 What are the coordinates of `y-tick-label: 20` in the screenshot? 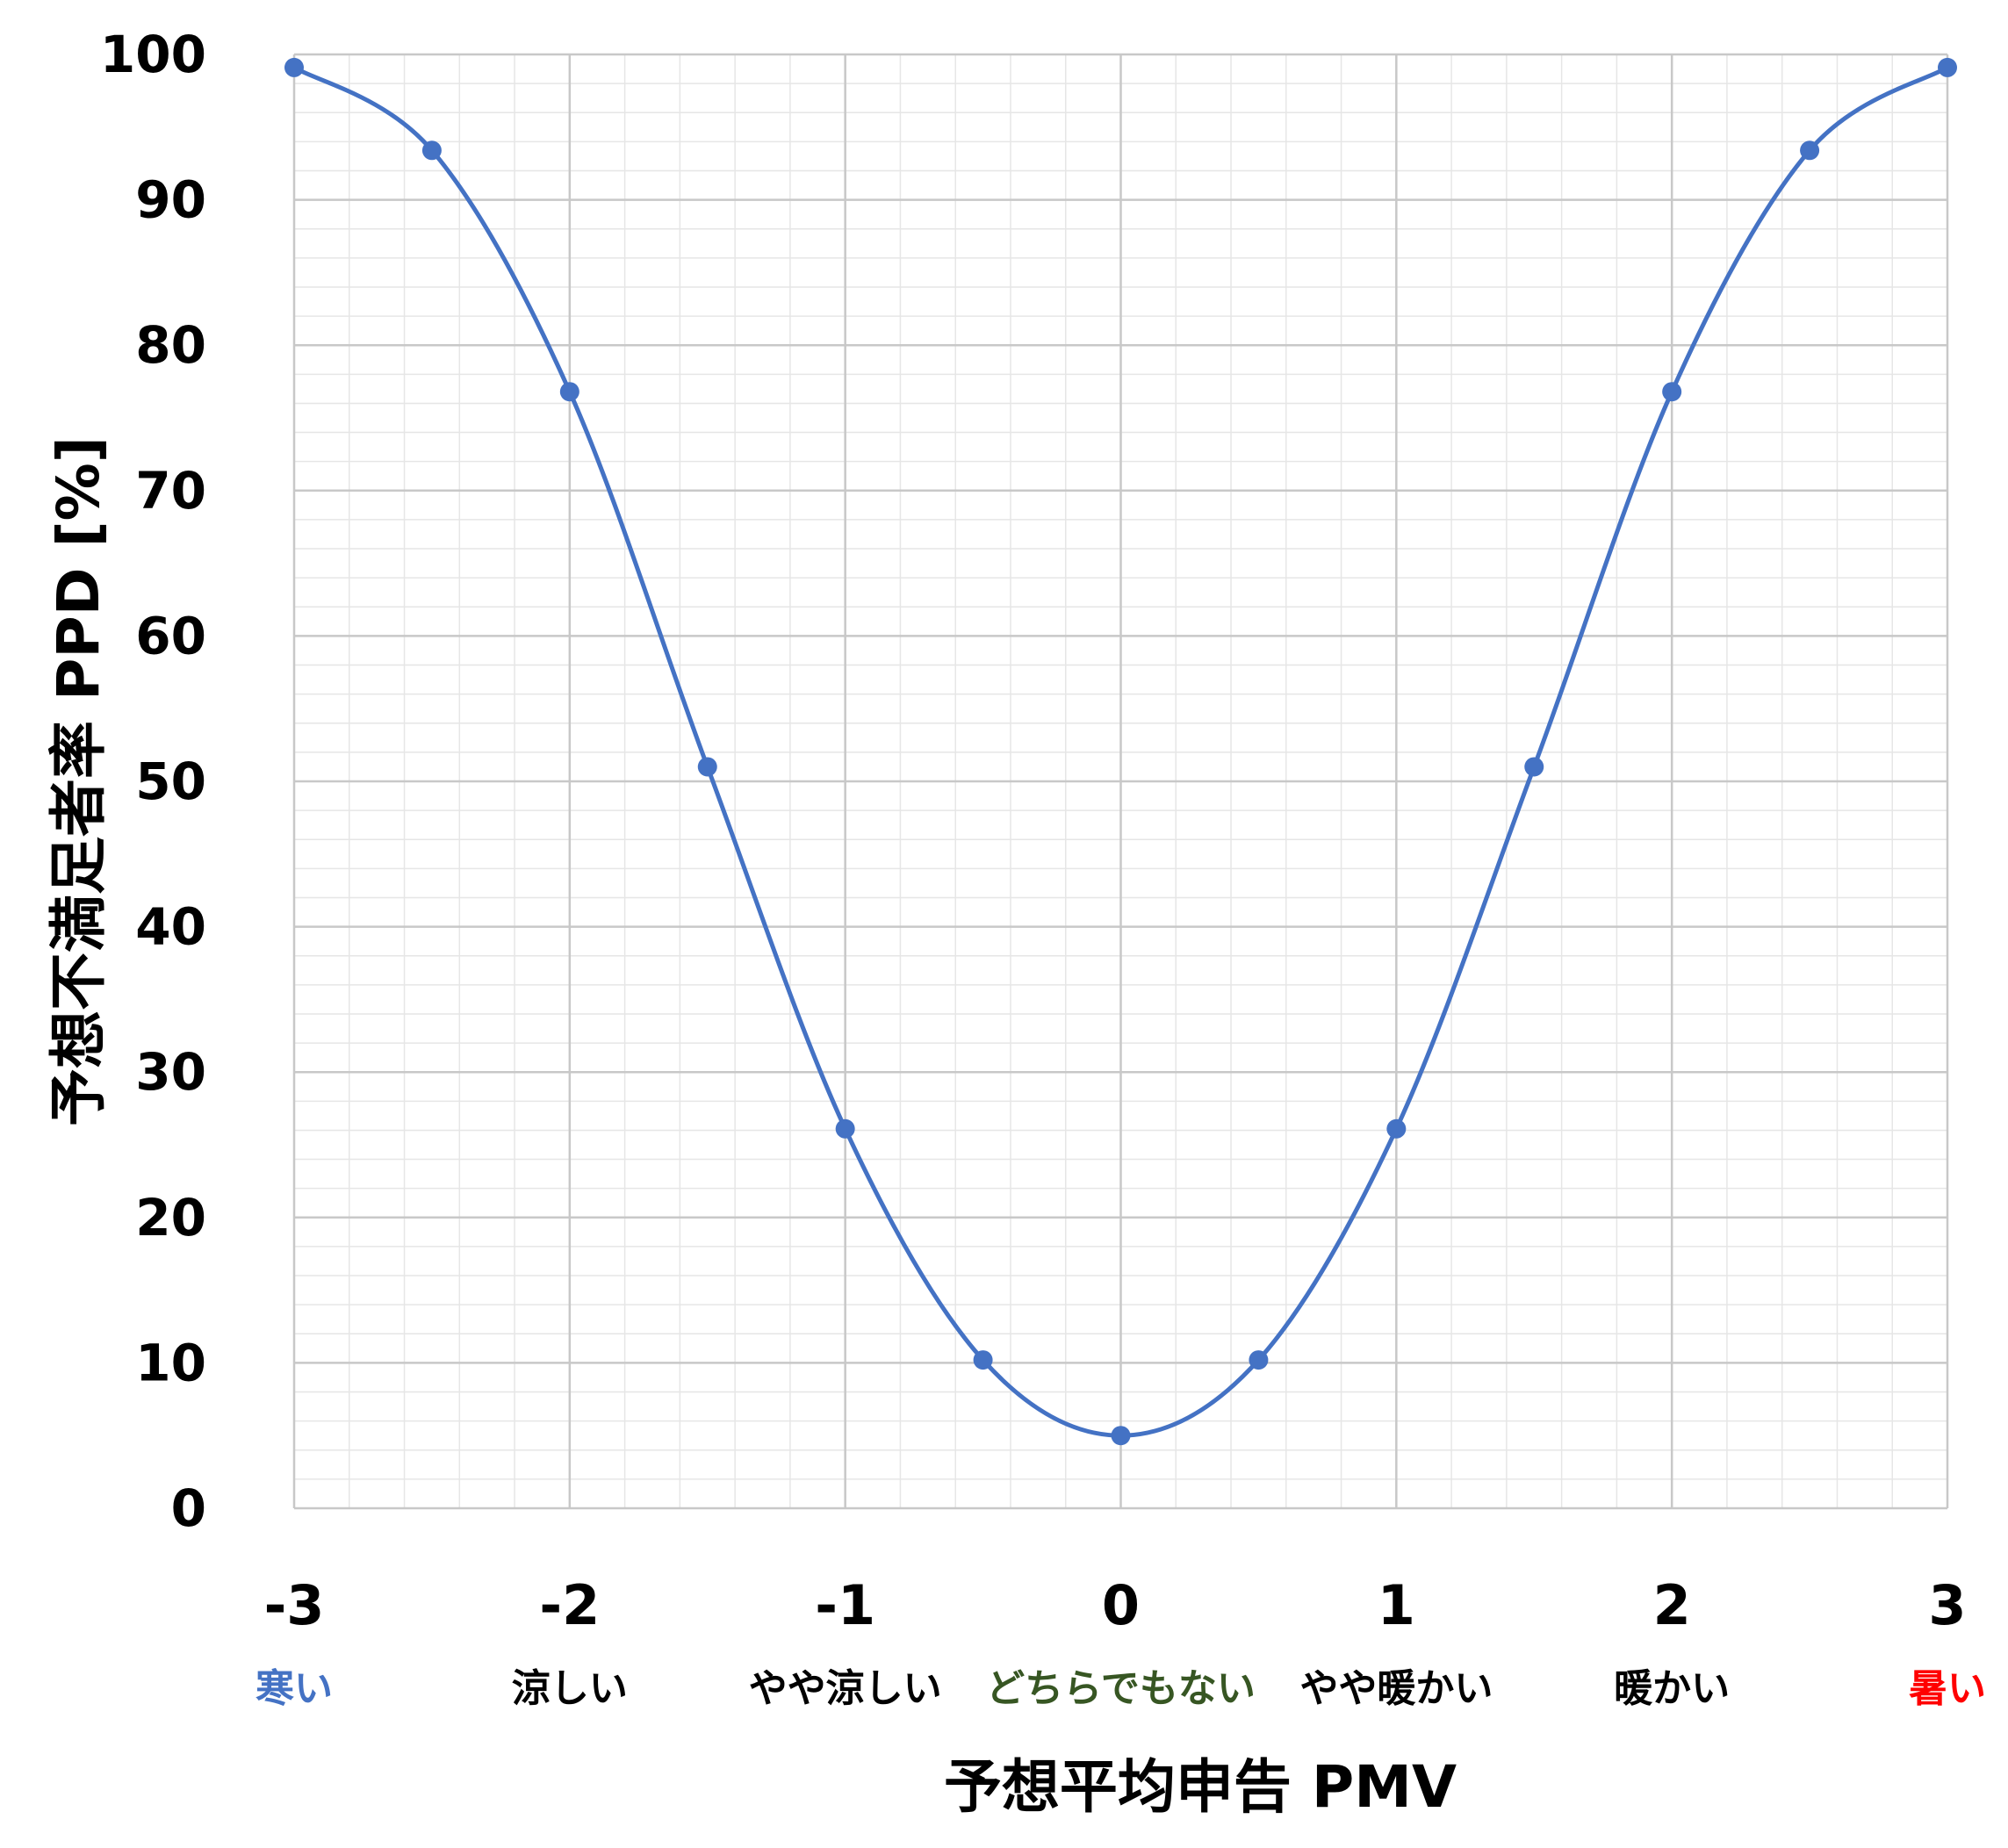 It's located at (170, 1218).